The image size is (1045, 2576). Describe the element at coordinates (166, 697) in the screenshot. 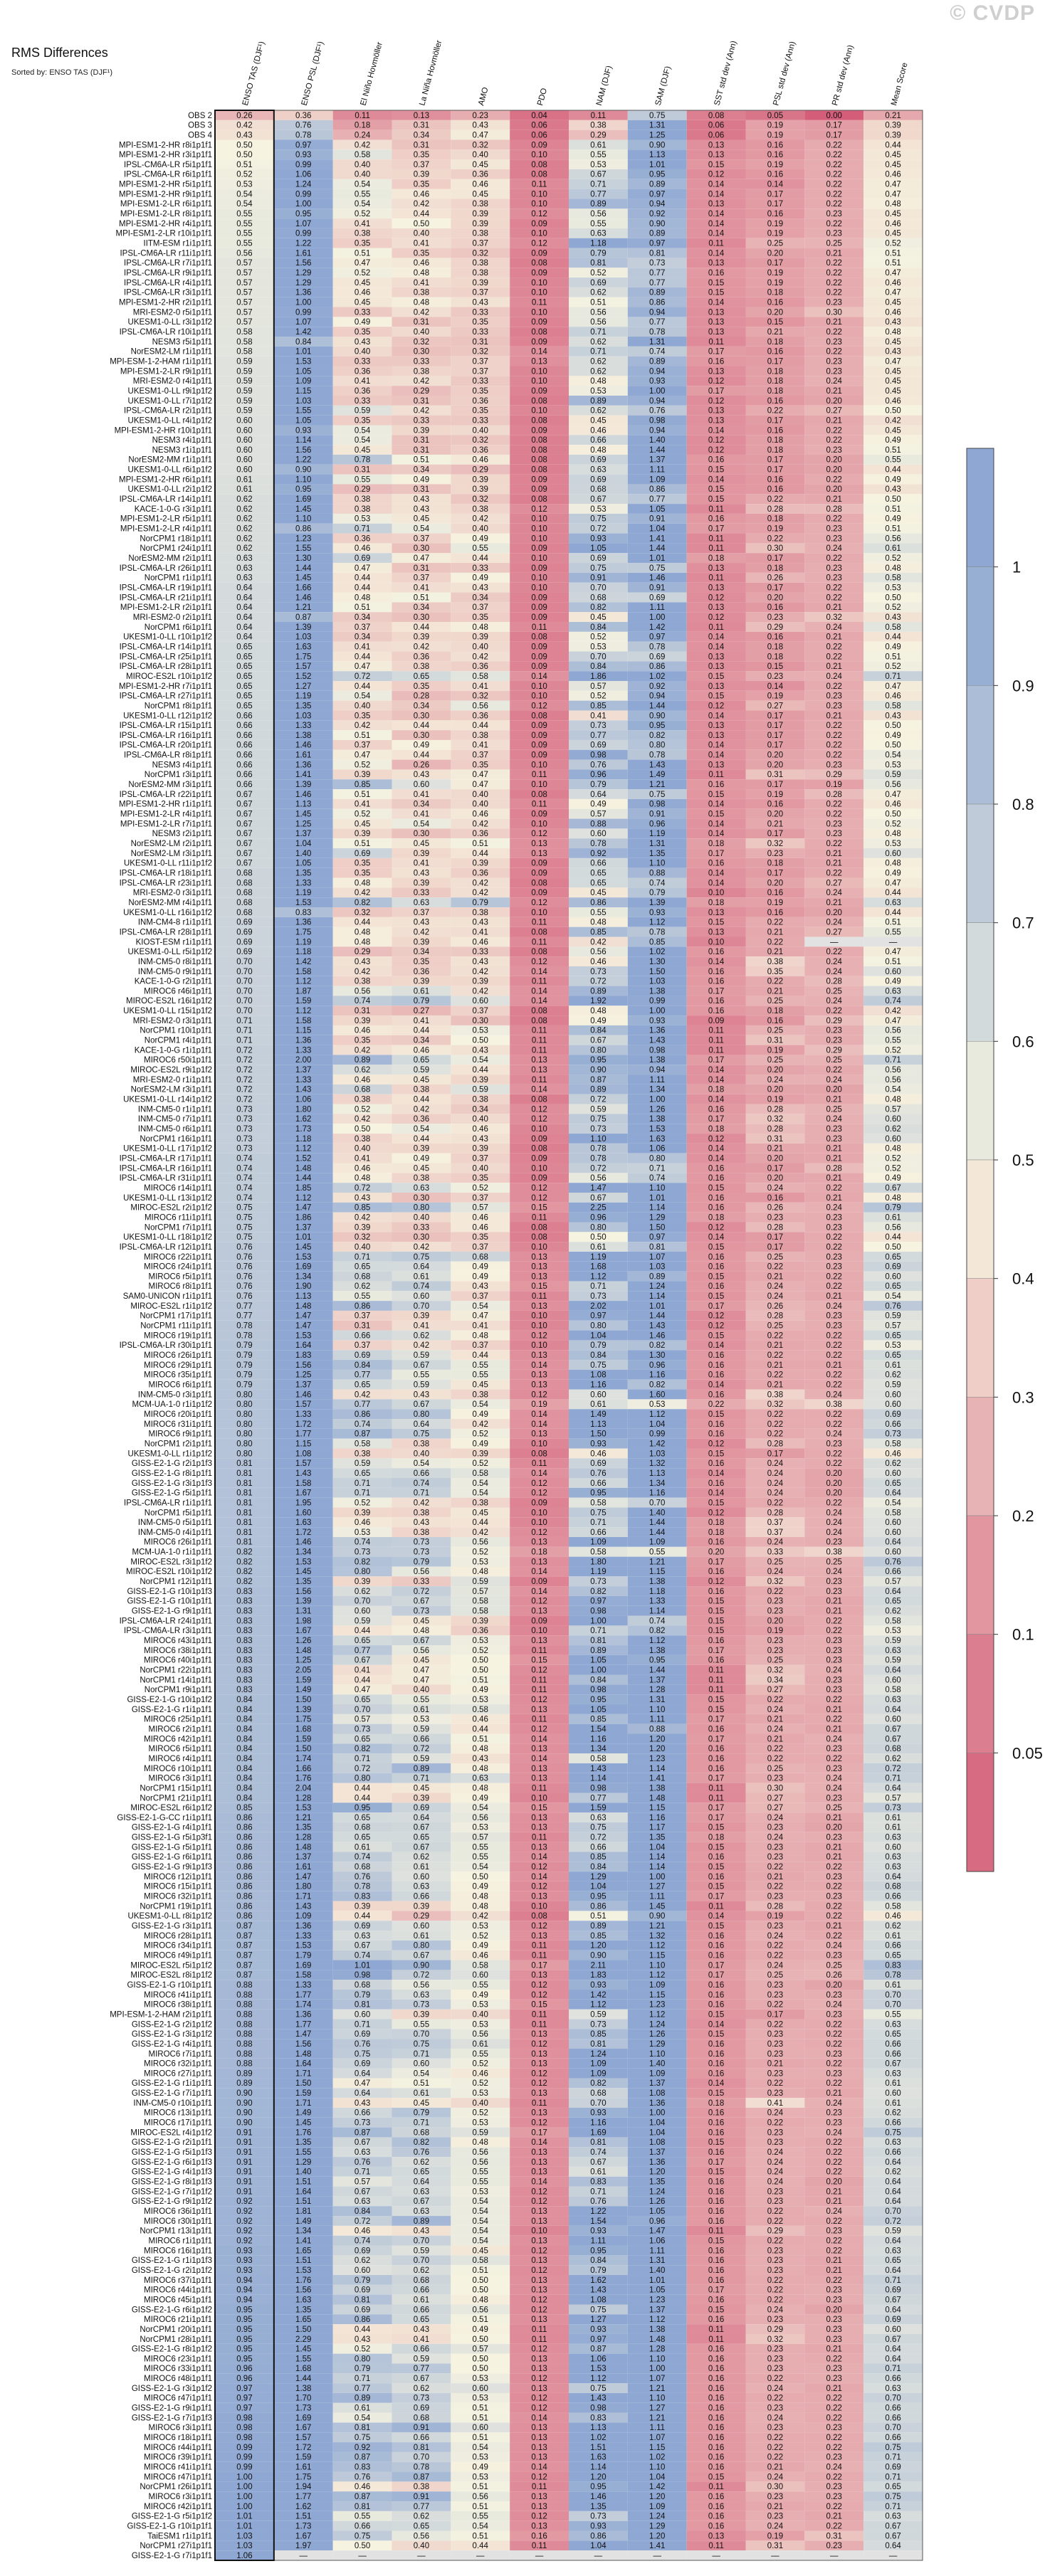

I see `row-label: IPSL-CM6A-LR r27i1p1f1` at that location.